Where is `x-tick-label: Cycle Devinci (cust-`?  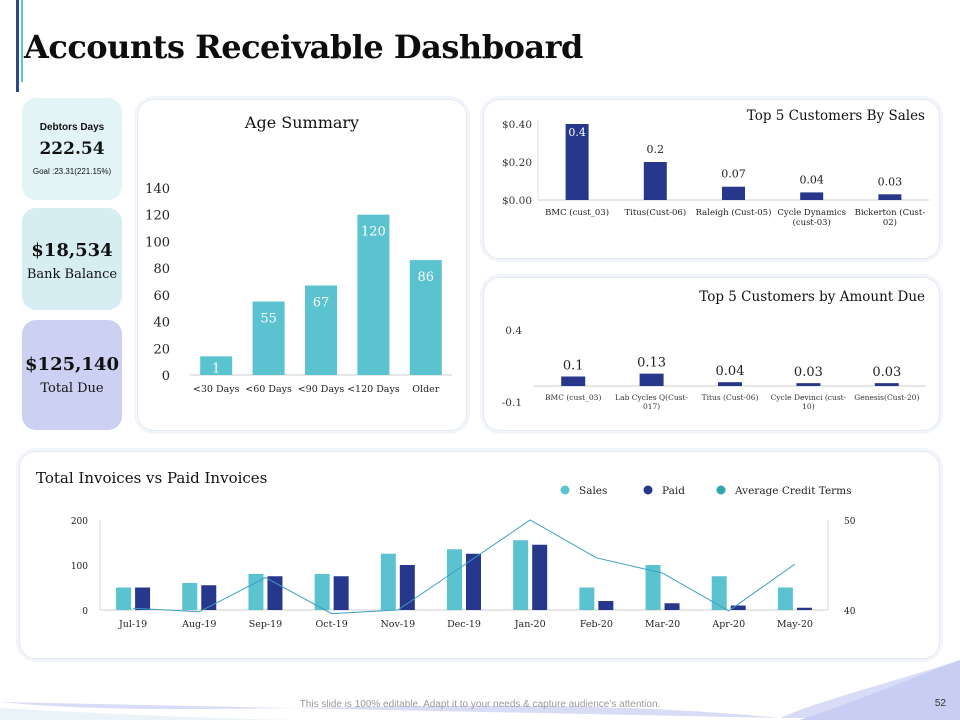
x-tick-label: Cycle Devinci (cust- is located at coordinates (809, 397).